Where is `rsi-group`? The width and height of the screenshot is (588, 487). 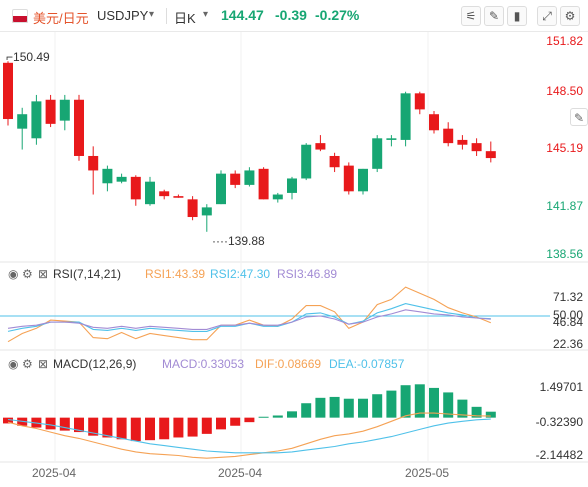
rsi-group is located at coordinates (275, 314).